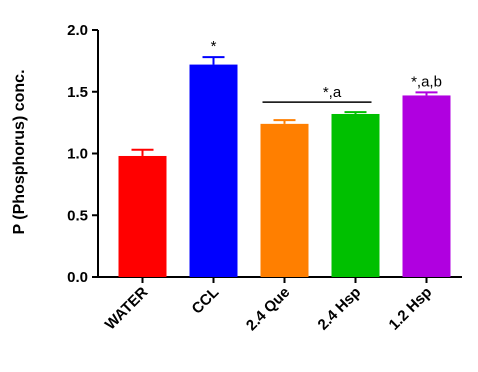 The width and height of the screenshot is (478, 372). Describe the element at coordinates (268, 309) in the screenshot. I see `x-tick-label: 2.4 Que` at that location.